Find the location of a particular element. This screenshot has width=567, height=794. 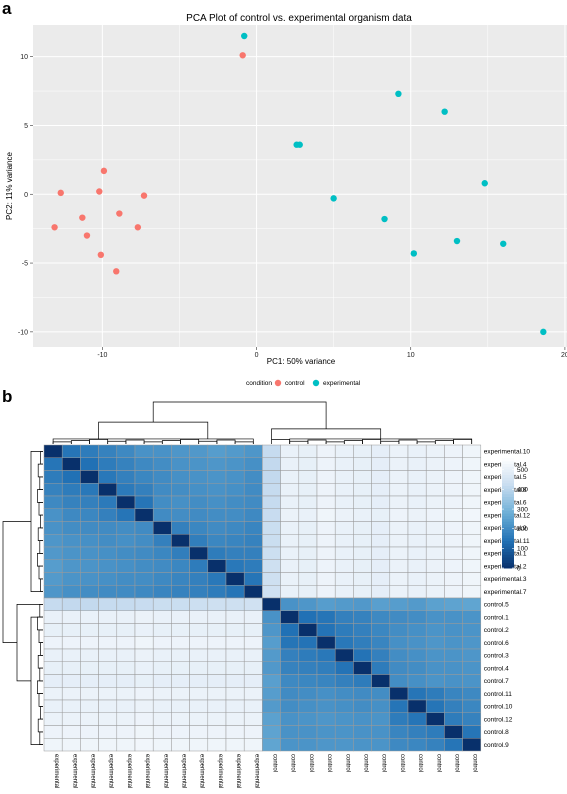

legend-title: condition is located at coordinates (259, 383).